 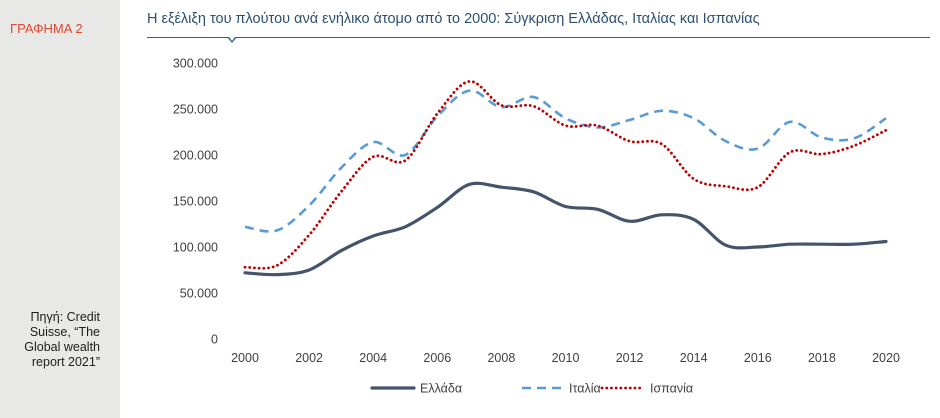 I want to click on x-tick-label: 2002, so click(x=309, y=358).